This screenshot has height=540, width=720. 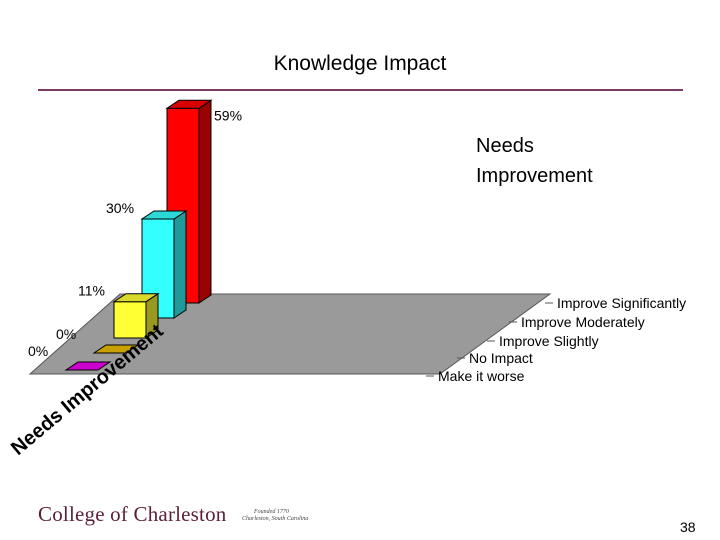 I want to click on value-label-4: 0%, so click(x=38, y=351).